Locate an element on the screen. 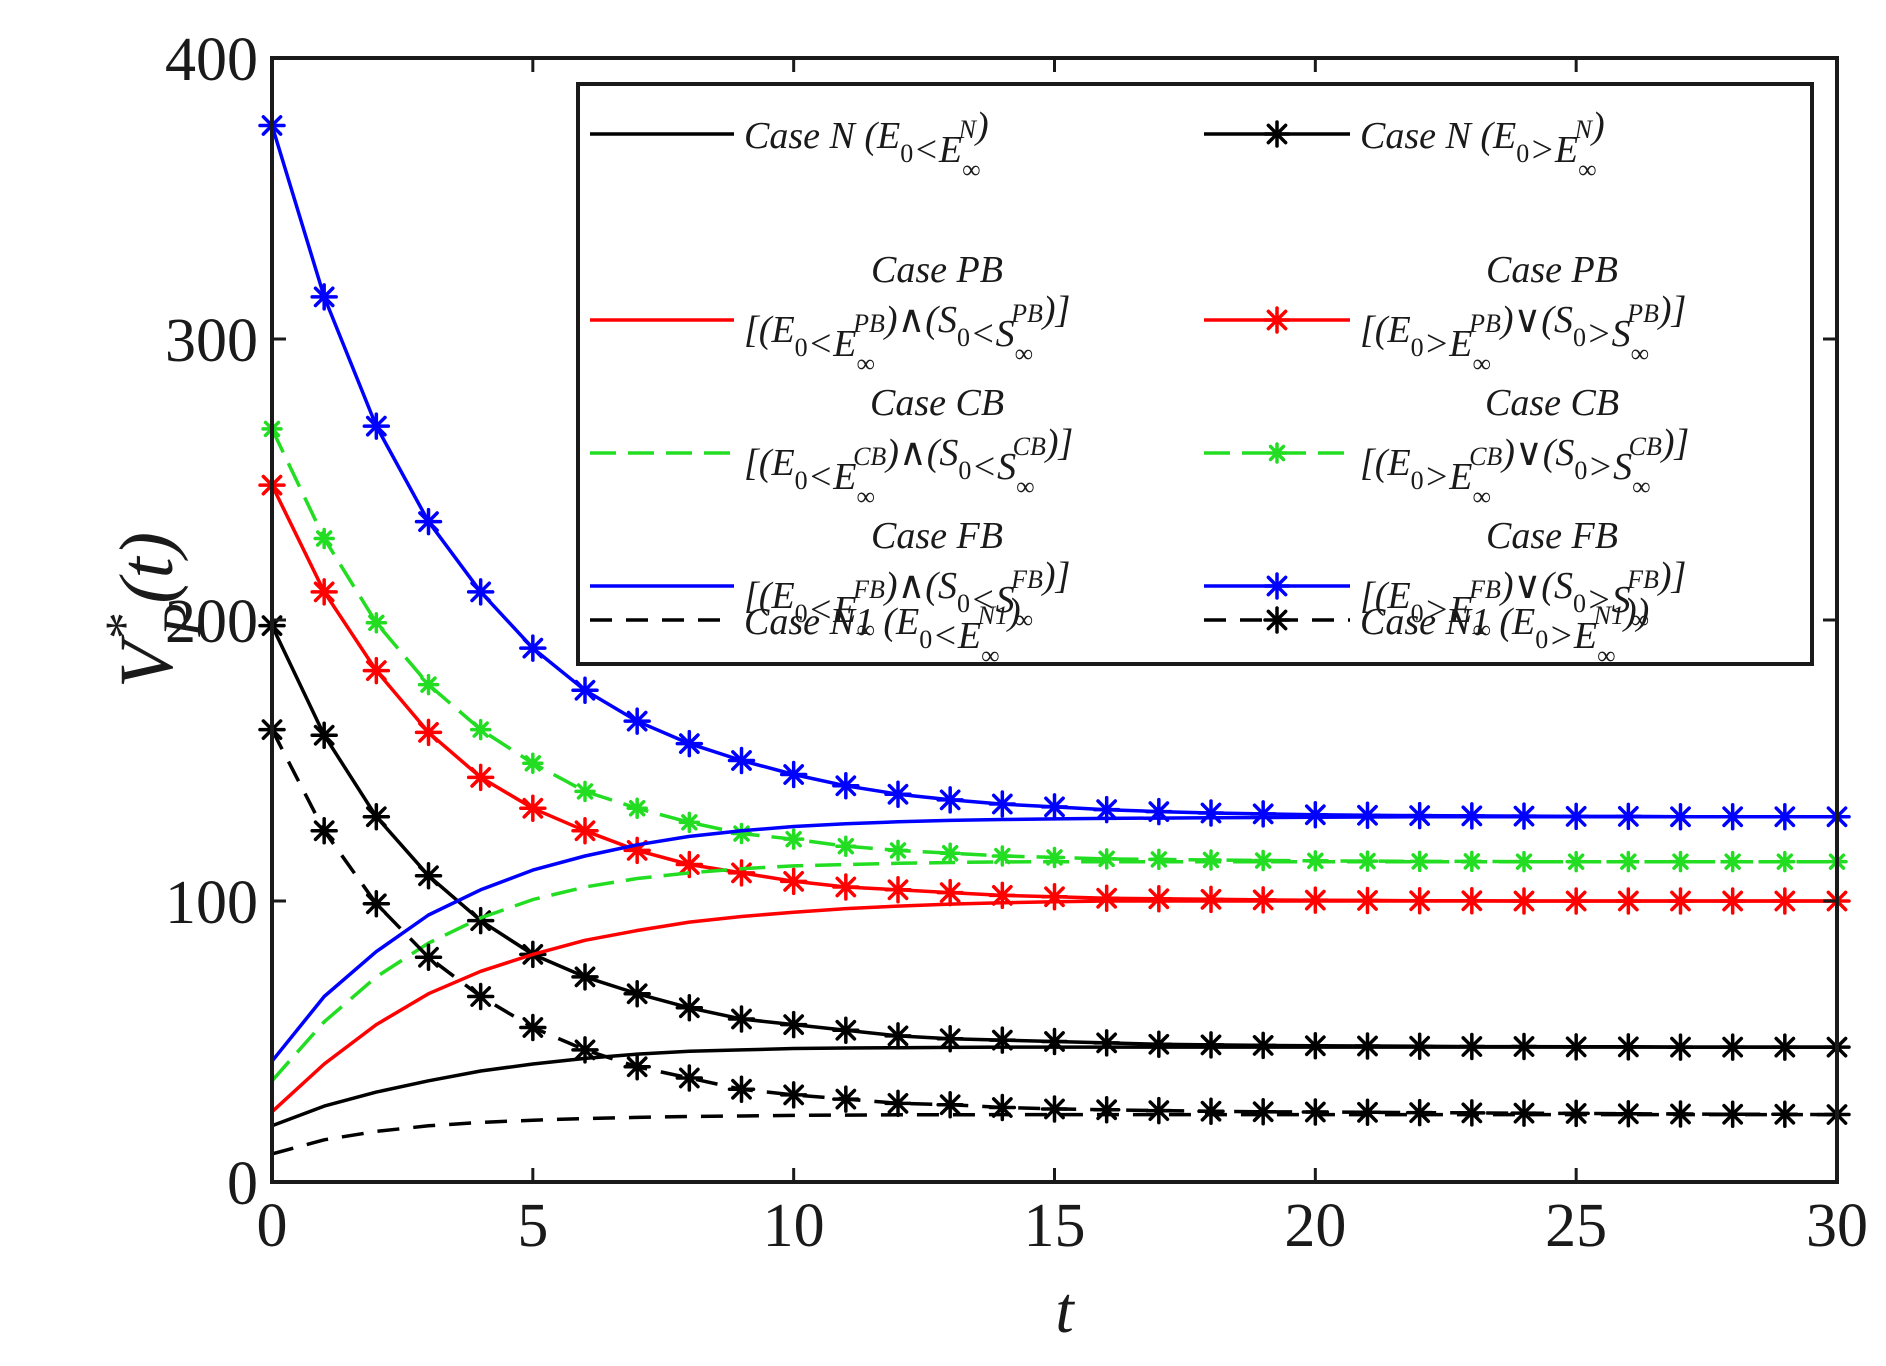  y-label-sub: P is located at coordinates (182, 621).